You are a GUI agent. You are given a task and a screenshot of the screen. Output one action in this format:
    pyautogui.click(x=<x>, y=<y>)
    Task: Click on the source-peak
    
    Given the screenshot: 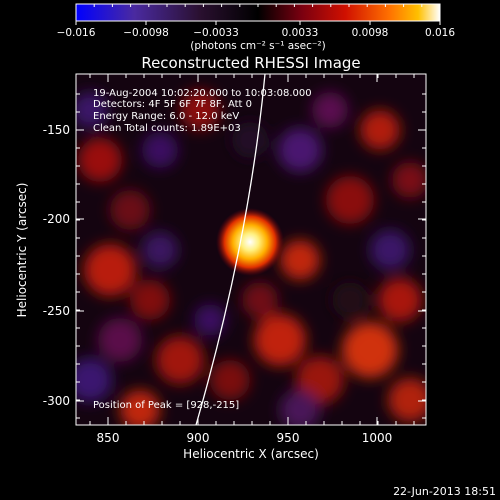 What is the action you would take?
    pyautogui.click(x=250, y=242)
    